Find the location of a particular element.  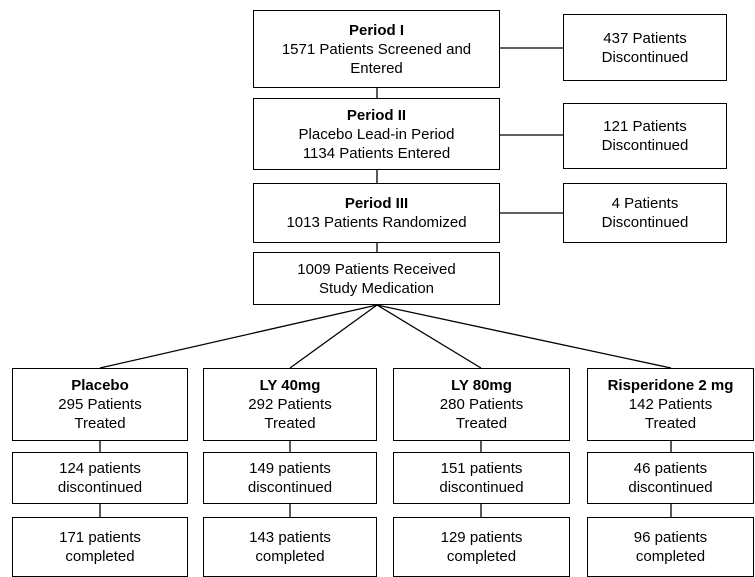

medication-box: 1009 Patients Received Study Medication is located at coordinates (376, 278).